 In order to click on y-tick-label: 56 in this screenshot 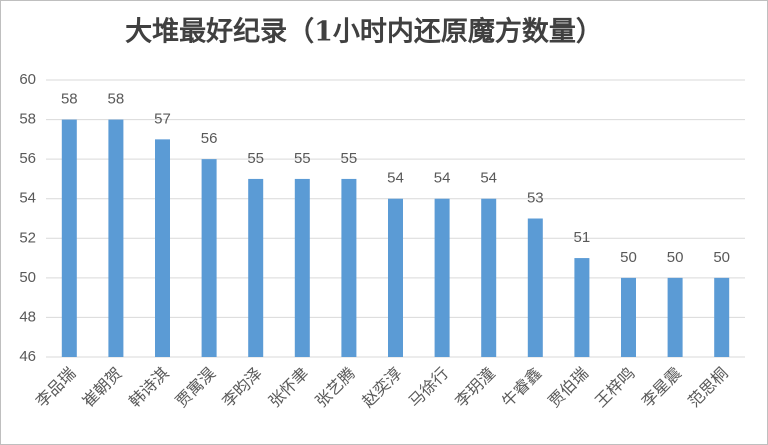, I will do `click(27, 158)`.